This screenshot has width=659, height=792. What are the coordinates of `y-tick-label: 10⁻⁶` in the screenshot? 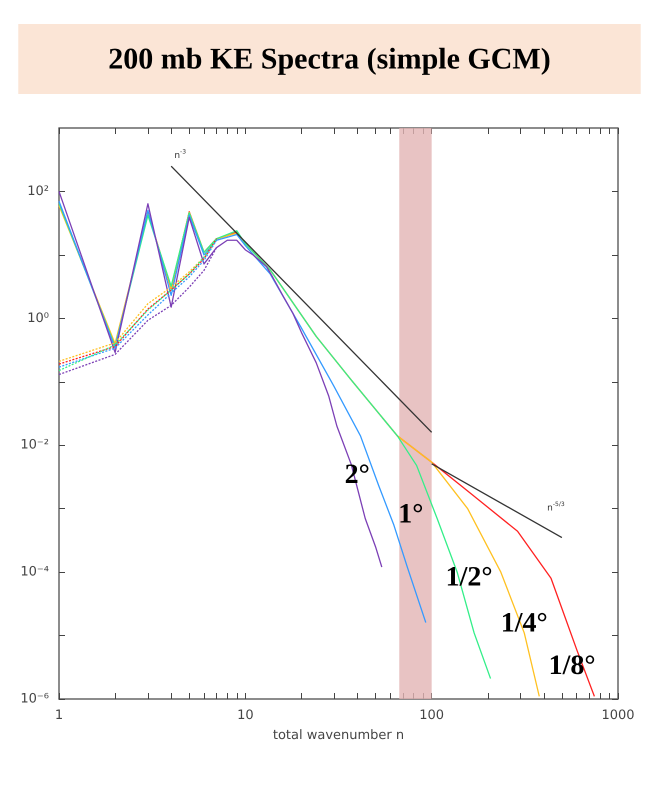 It's located at (34, 699).